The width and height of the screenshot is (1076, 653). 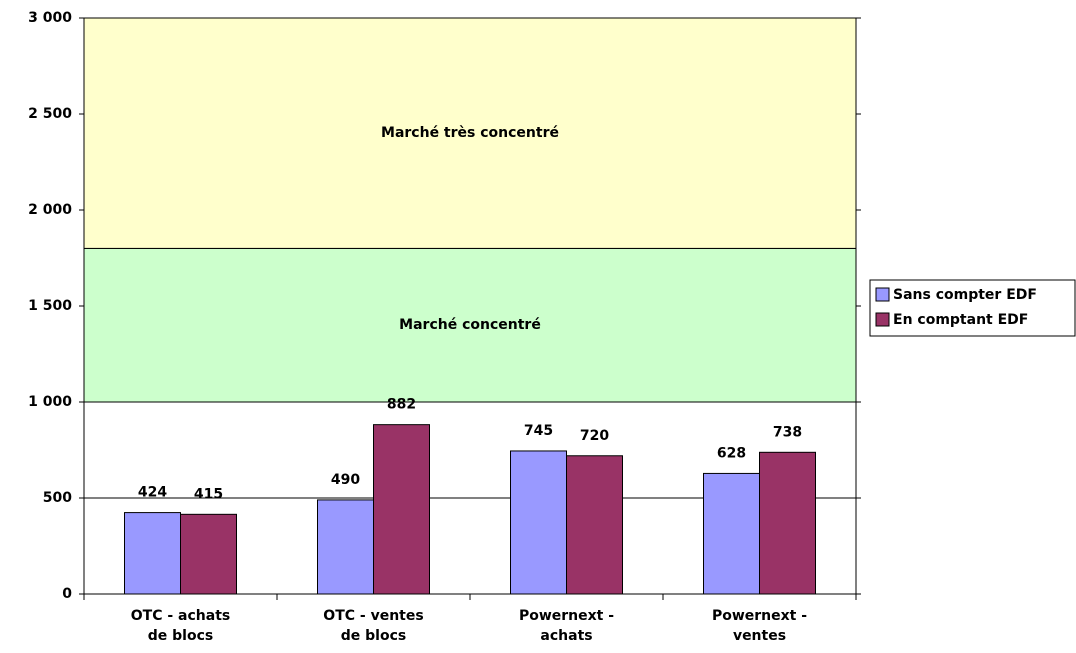 What do you see at coordinates (787, 432) in the screenshot?
I see `data-label: 738` at bounding box center [787, 432].